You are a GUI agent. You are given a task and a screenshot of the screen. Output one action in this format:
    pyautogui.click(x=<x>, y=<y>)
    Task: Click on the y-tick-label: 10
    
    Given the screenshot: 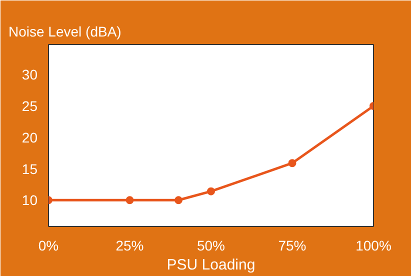 What is the action you would take?
    pyautogui.click(x=30, y=200)
    